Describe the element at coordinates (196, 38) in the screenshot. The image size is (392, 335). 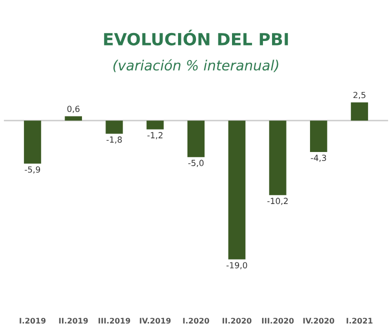
I see `chart-title: EVOLUCIÓN DEL PBI` at that location.